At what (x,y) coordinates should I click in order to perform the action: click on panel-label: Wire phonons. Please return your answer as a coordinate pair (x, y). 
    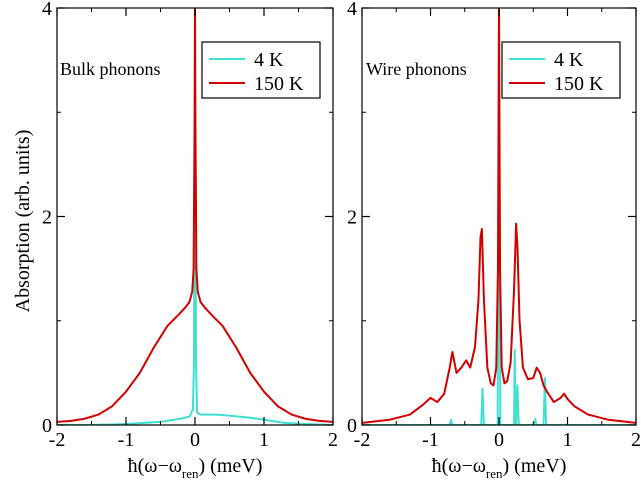
    Looking at the image, I should click on (416, 69).